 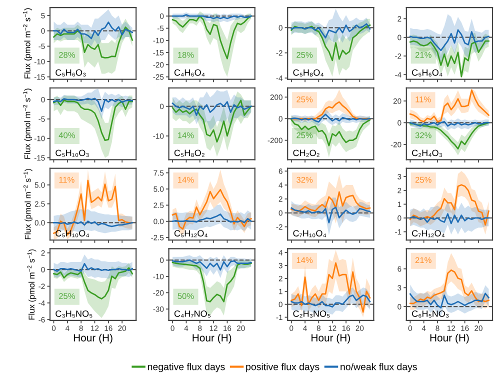 What do you see at coordinates (74, 314) in the screenshot?
I see `text: C₃H₅NO₅` at bounding box center [74, 314].